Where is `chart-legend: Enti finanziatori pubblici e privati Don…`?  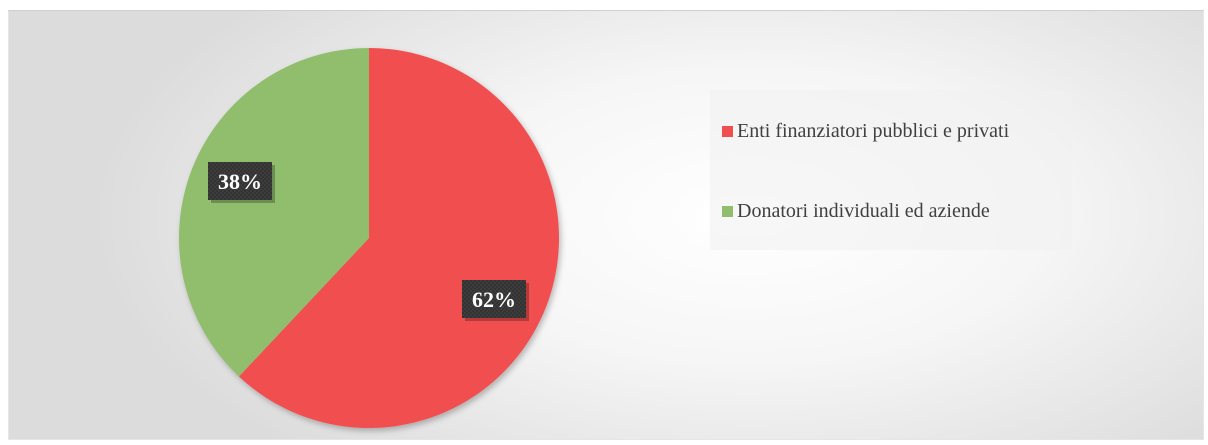
chart-legend: Enti finanziatori pubblici e privati Don… is located at coordinates (891, 170).